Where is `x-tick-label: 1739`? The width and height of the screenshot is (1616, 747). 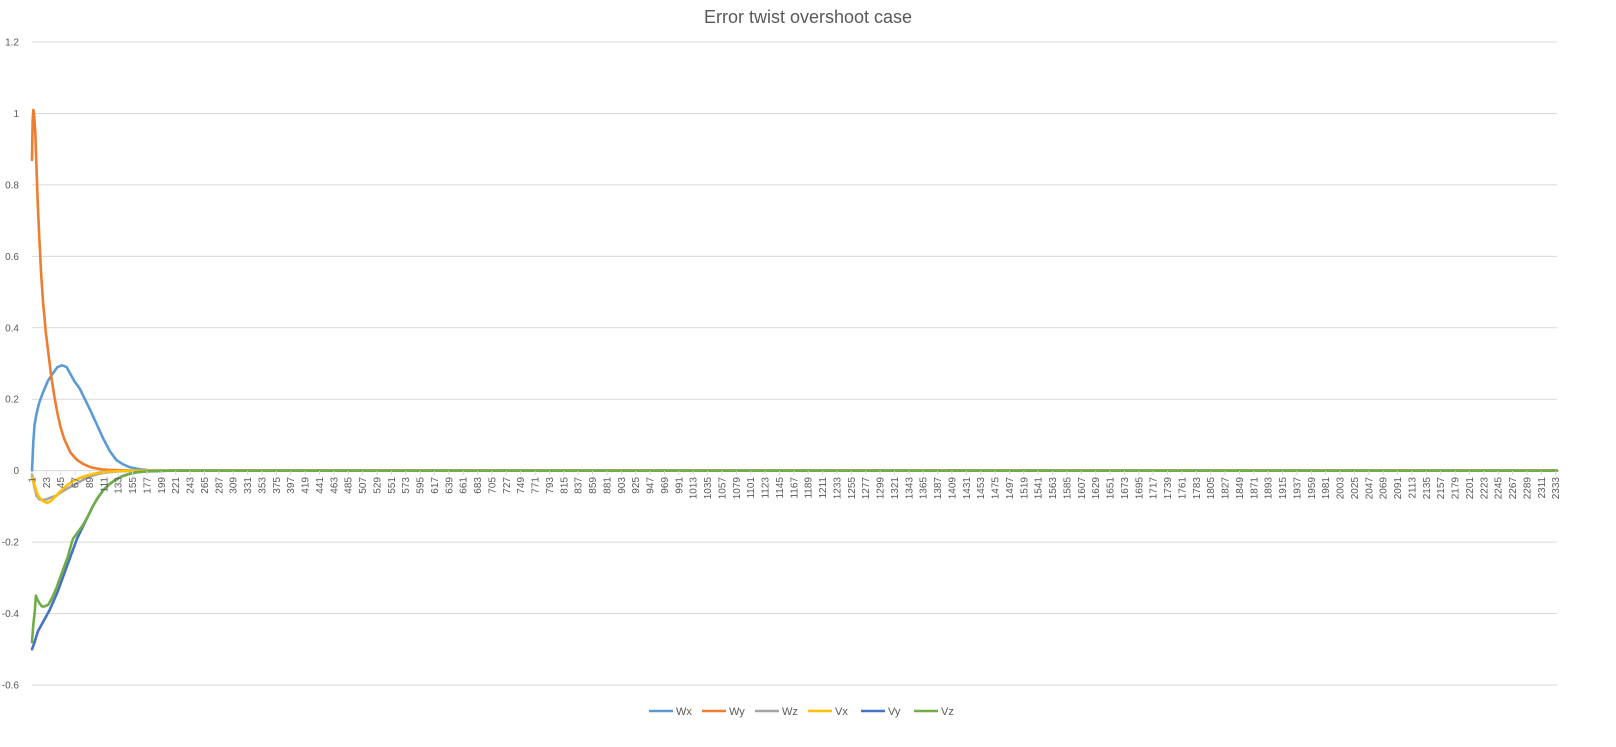
x-tick-label: 1739 is located at coordinates (1168, 488).